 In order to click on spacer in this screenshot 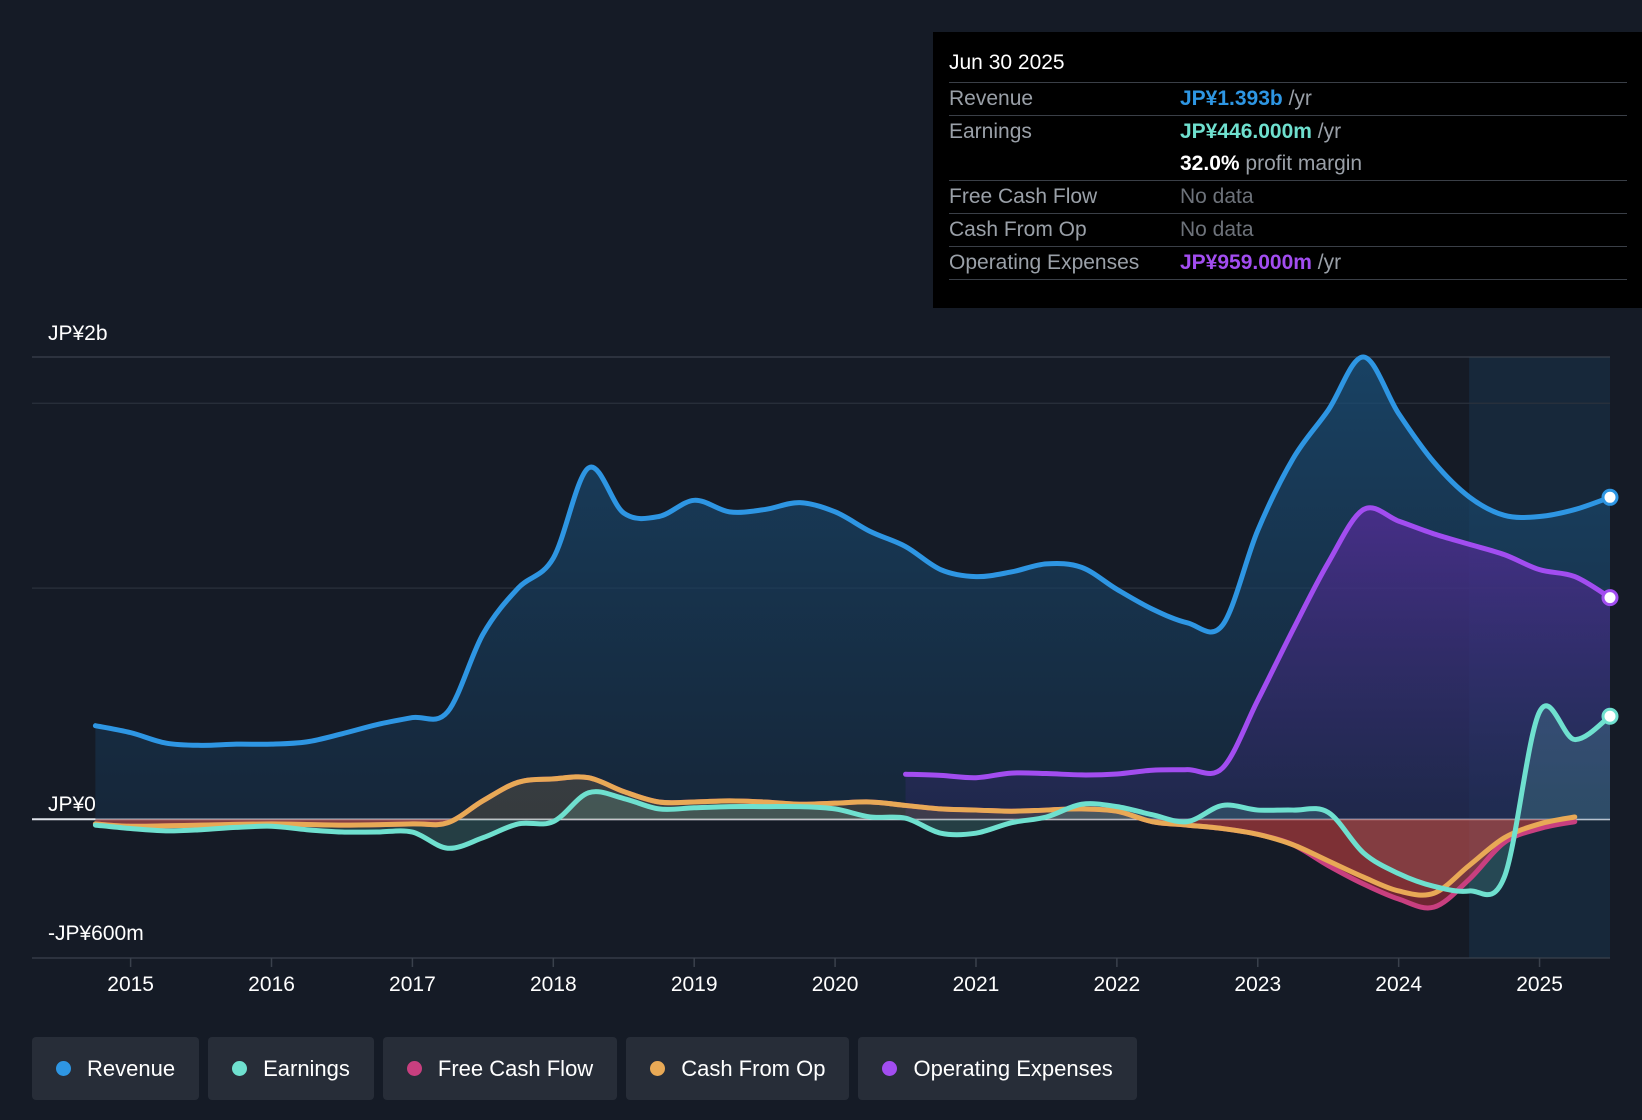, I will do `click(1064, 164)`.